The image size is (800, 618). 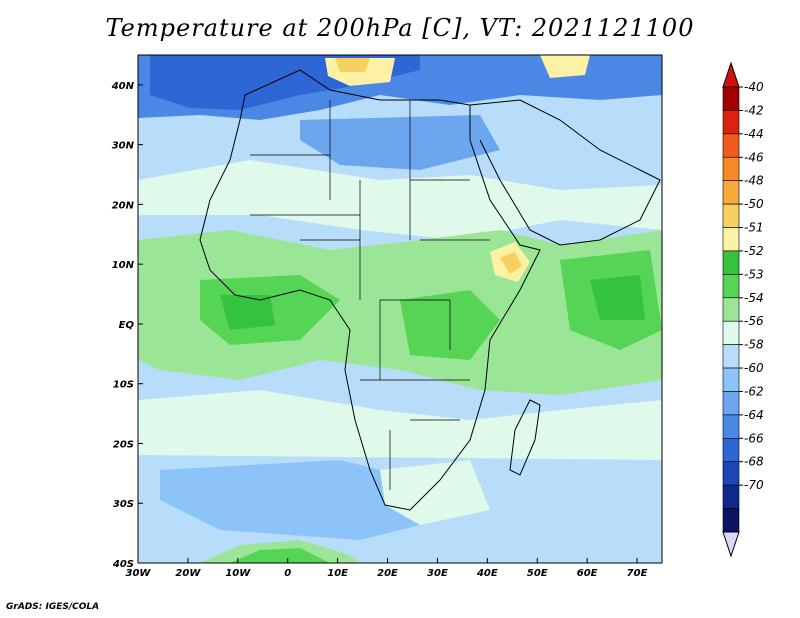 I want to click on lon-tick-label: 30W, so click(x=139, y=573).